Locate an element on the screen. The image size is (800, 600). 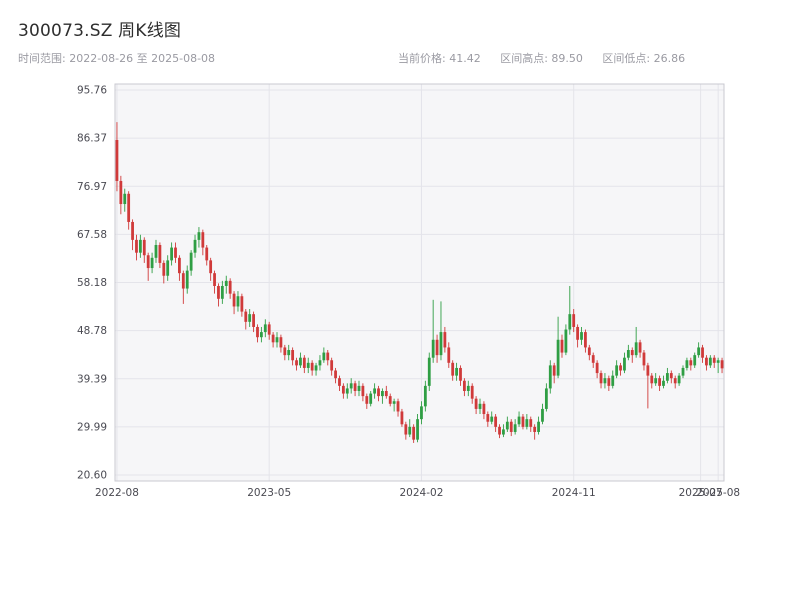
date-range-label: 时间范围: 2022-08-26 至 2025-08-08 is located at coordinates (117, 58).